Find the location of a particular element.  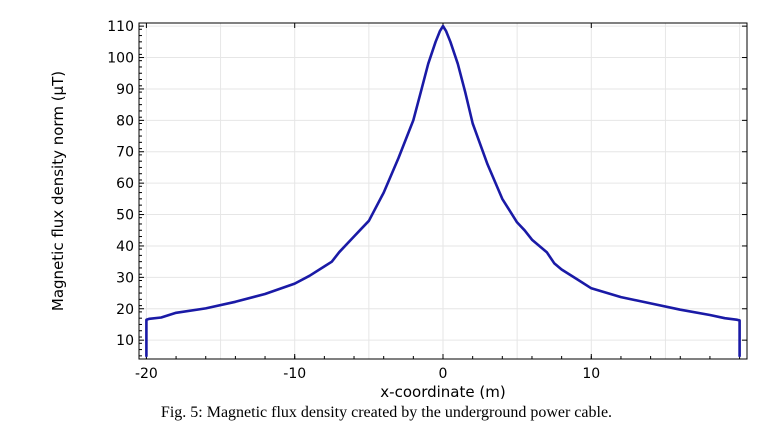

y-tick-label: 110 is located at coordinates (120, 27).